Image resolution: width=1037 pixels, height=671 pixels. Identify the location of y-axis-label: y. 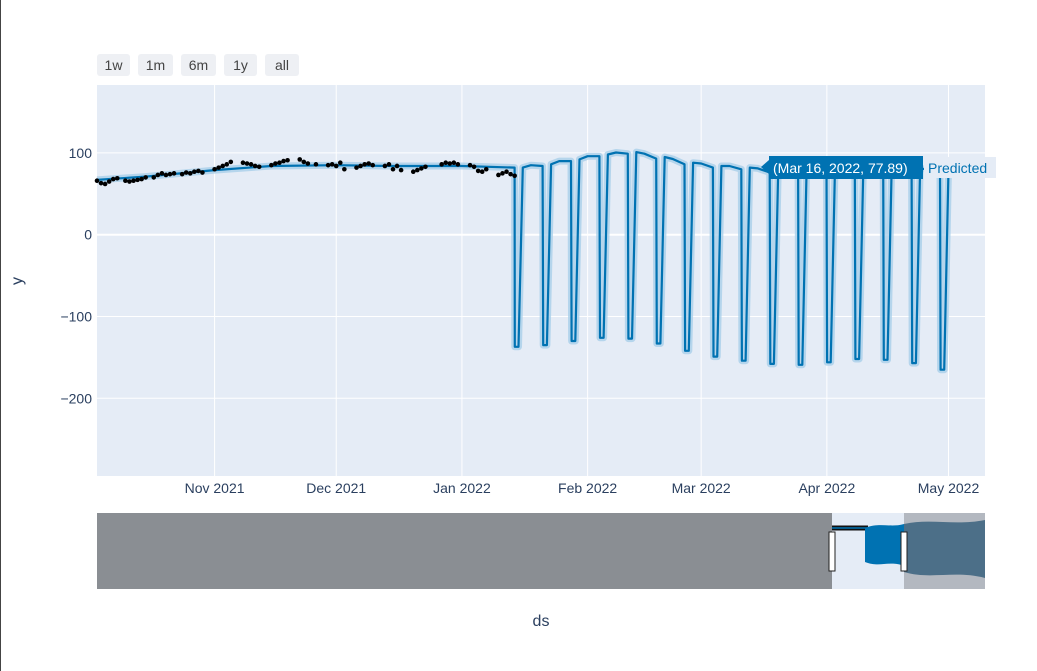
(17, 281).